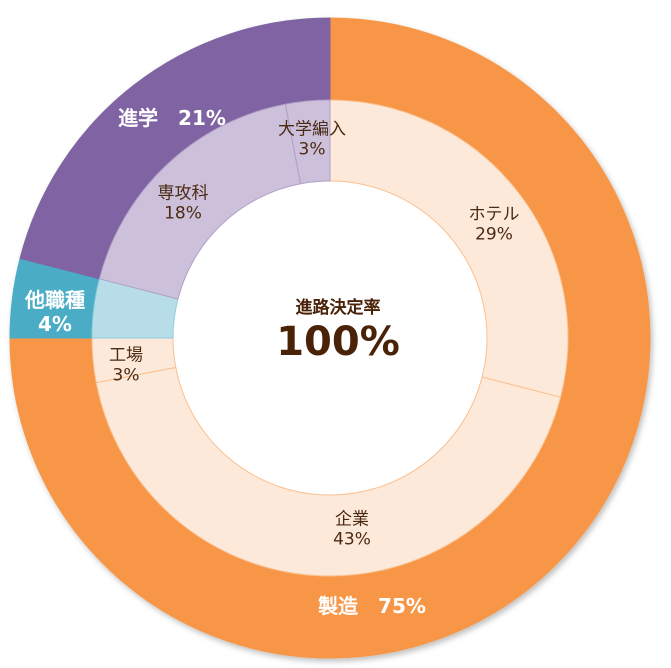 The height and width of the screenshot is (668, 671). What do you see at coordinates (494, 214) in the screenshot?
I see `inner-label-hotel-name: ホテル` at bounding box center [494, 214].